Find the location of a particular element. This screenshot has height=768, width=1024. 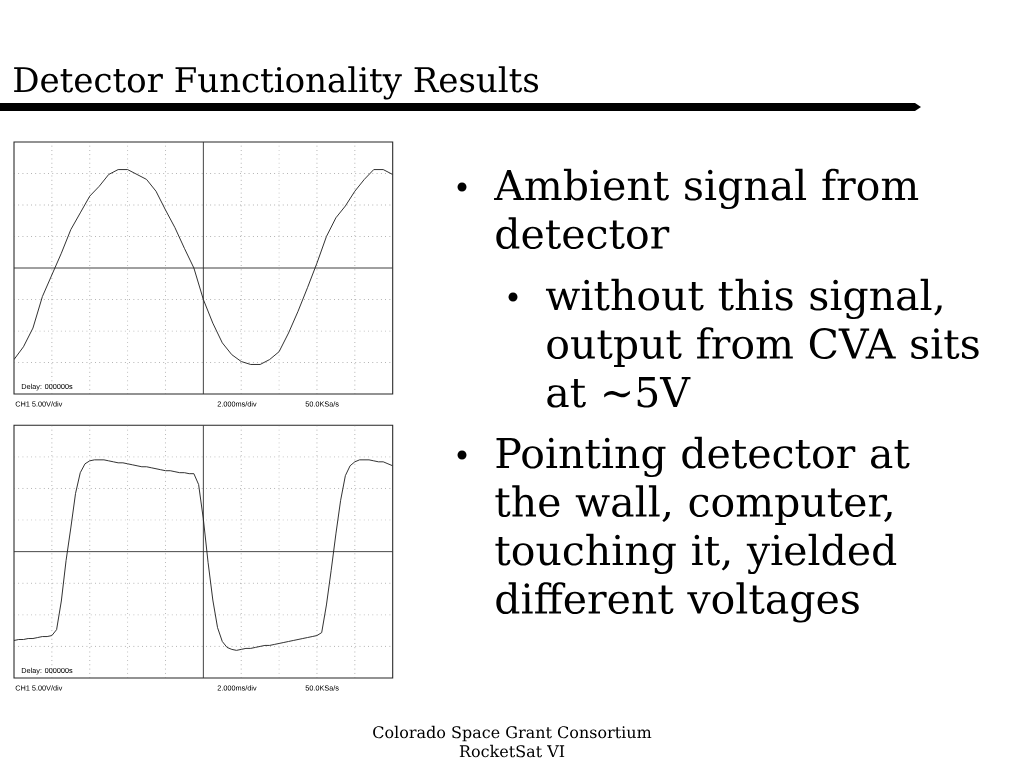

text: Pointing detector at the wall, computer, touching it, yielded different voltages is located at coordinates (702, 529).